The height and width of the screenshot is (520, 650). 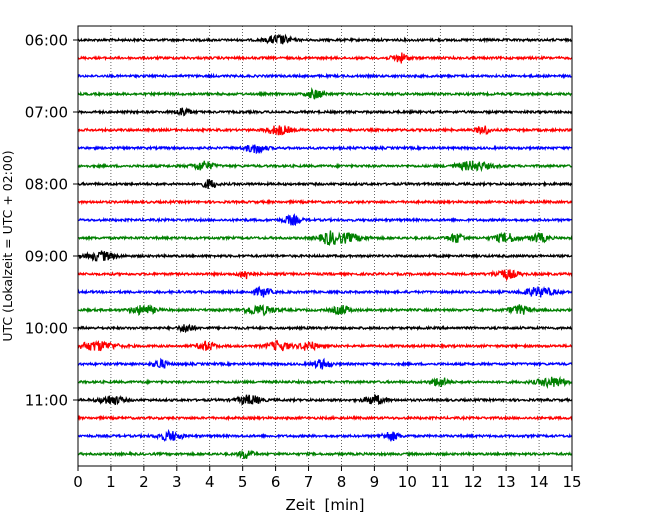 What do you see at coordinates (51, 221) in the screenshot?
I see `y-axis: 06:00 07:00 08:00 09:00 10:00 11:00` at bounding box center [51, 221].